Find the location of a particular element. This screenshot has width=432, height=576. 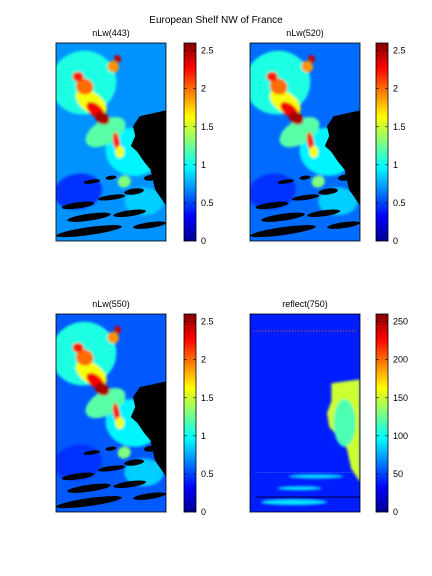

colorbar-tick-label: 50 is located at coordinates (398, 474).